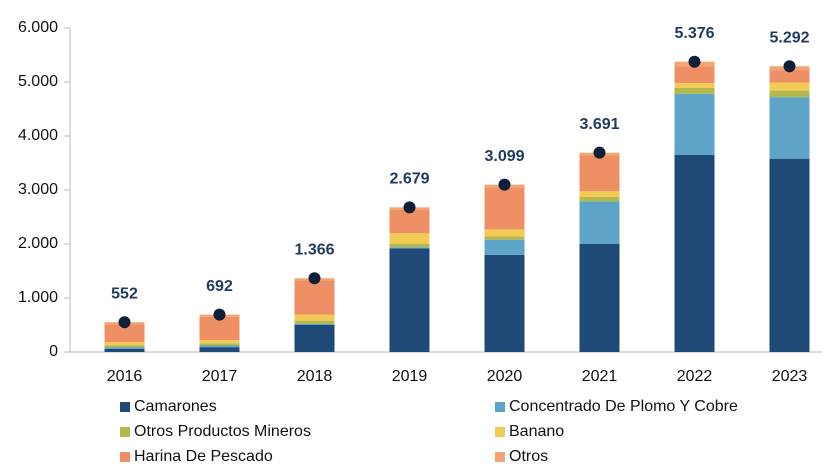 The image size is (825, 469). What do you see at coordinates (504, 156) in the screenshot?
I see `total-label: 3.099` at bounding box center [504, 156].